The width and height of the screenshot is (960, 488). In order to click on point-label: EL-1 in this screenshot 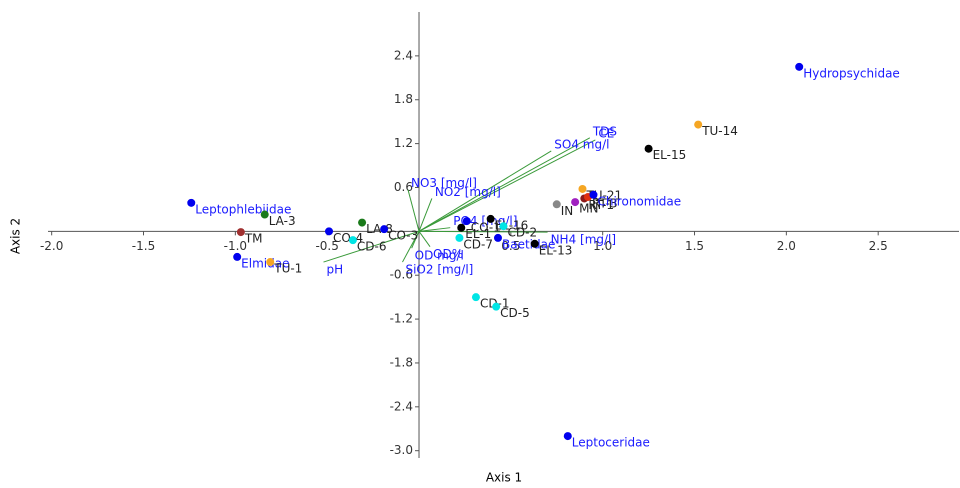, I will do `click(478, 234)`.